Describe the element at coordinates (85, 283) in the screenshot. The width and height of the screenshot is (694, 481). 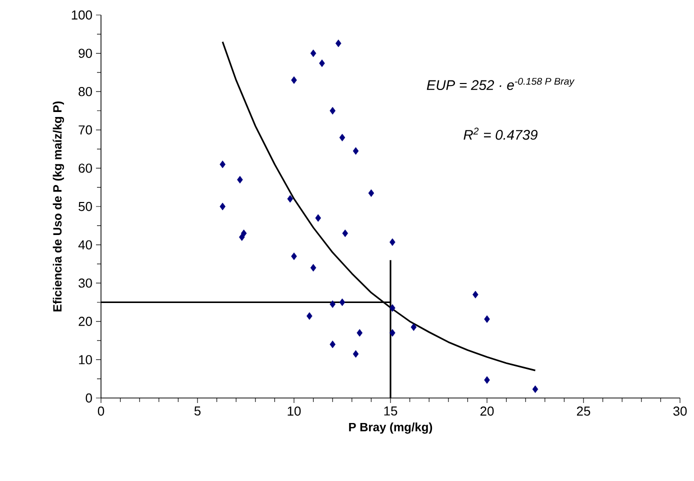
I see `y-tick-label: 30` at that location.